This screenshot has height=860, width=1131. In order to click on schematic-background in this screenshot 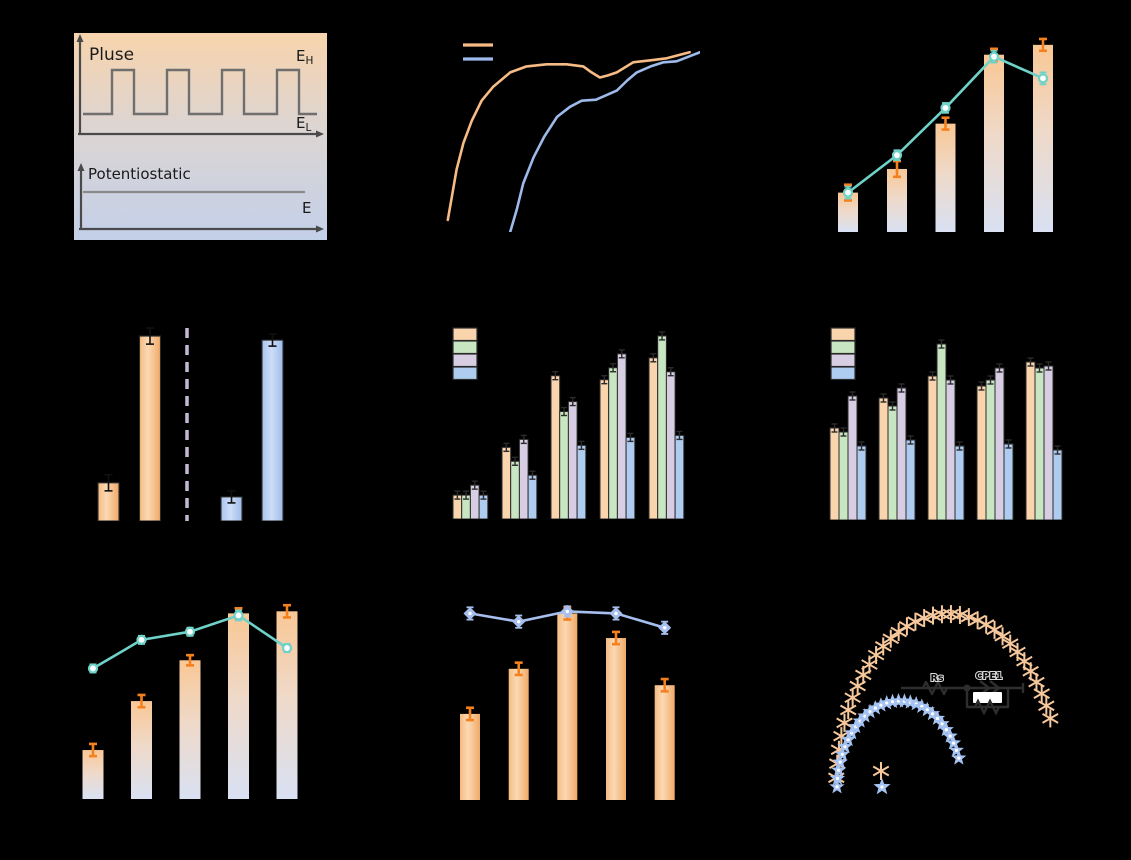, I will do `click(200, 136)`.